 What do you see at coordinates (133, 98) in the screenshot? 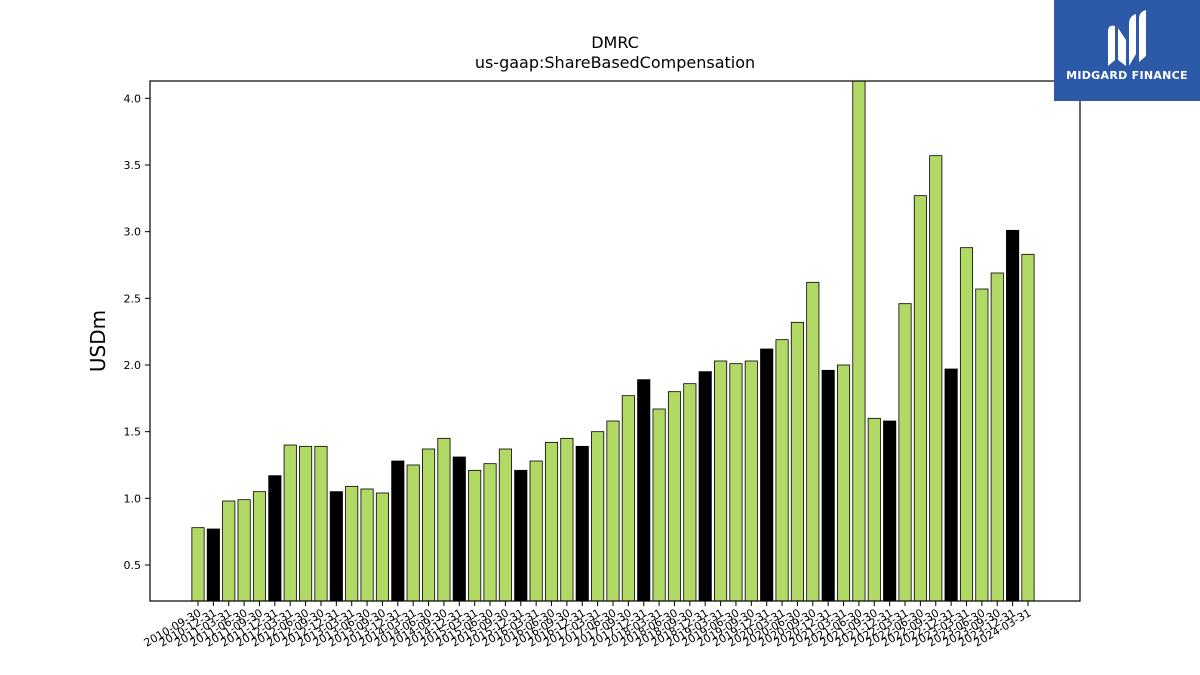
I see `y-tick-label: 4.0` at bounding box center [133, 98].